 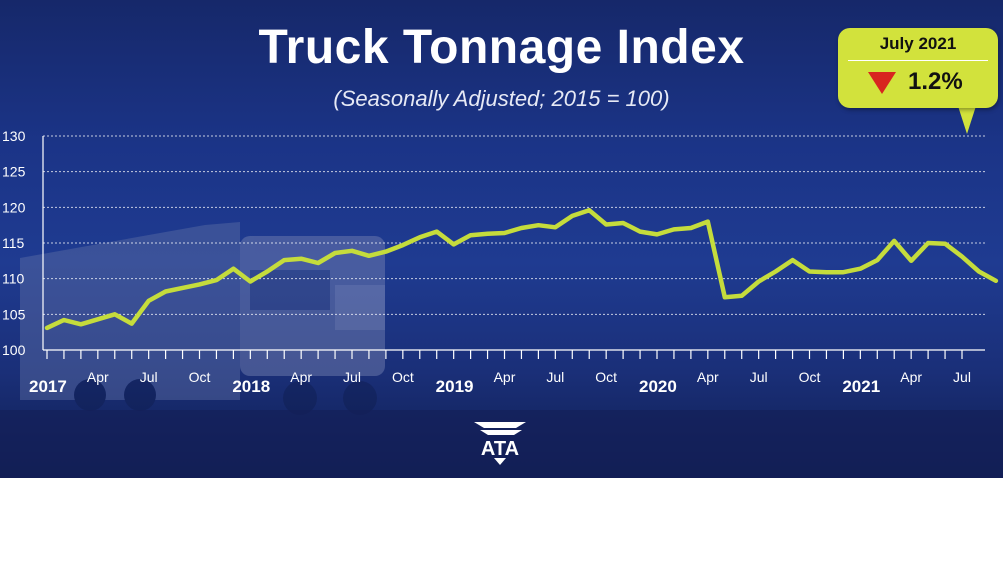 I want to click on y-tick-label: 120, so click(x=14, y=207).